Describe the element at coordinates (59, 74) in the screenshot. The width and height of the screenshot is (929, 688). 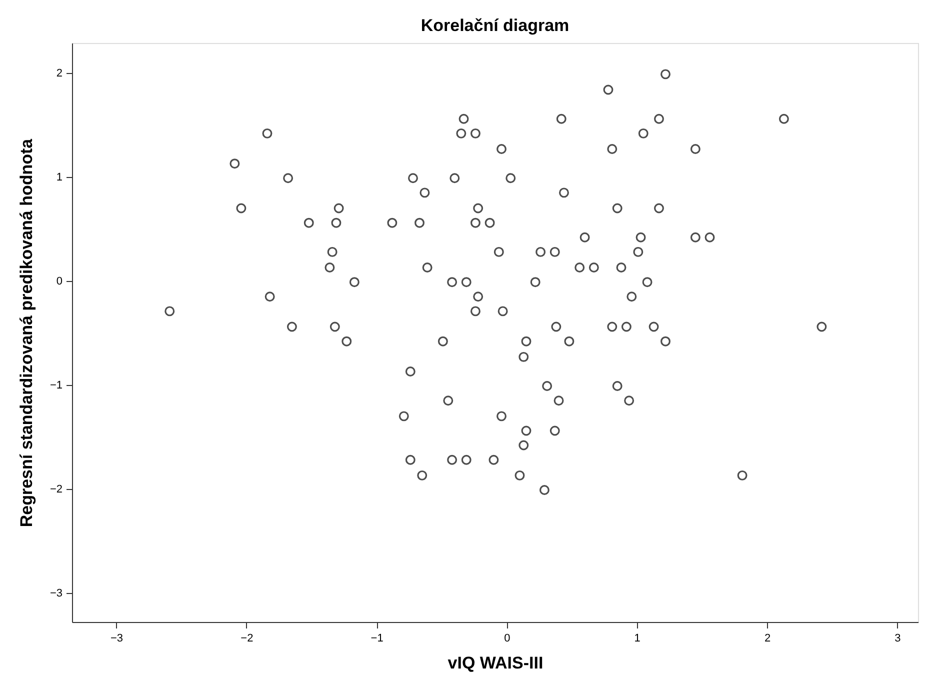
I see `y-tick-label: 2` at that location.